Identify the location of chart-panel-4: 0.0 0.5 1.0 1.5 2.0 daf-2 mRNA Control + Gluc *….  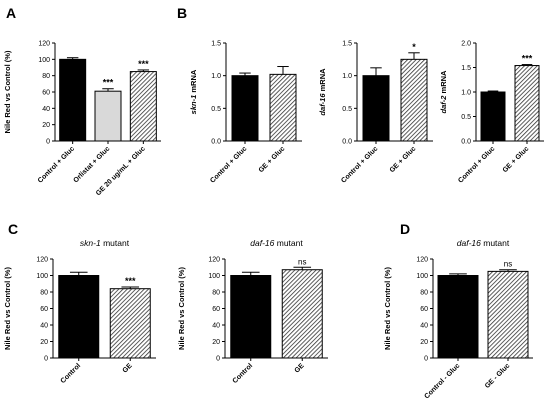
(491, 113).